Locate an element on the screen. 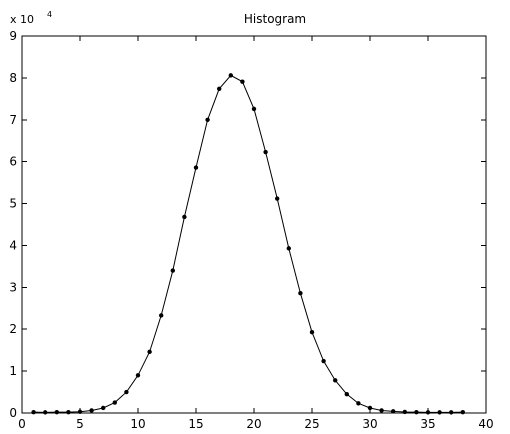 Image resolution: width=510 pixels, height=434 pixels. y-tick-label: 1 is located at coordinates (13, 371).